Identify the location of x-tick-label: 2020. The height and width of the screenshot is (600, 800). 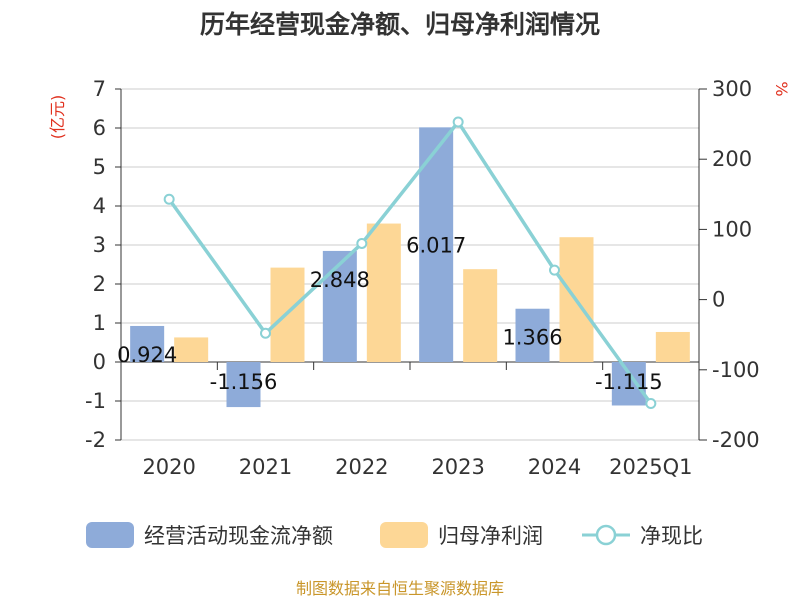
(168, 467).